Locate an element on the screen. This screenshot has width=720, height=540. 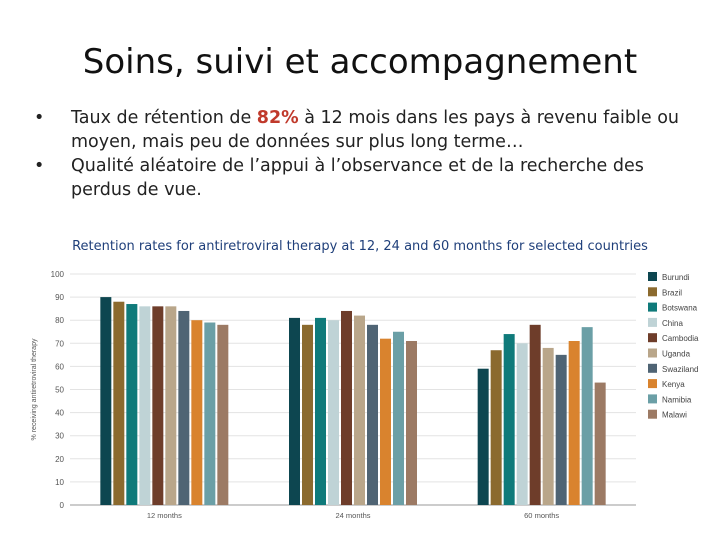
y-axis-label: % receiving antiretroviral therapy is located at coordinates (34, 389).